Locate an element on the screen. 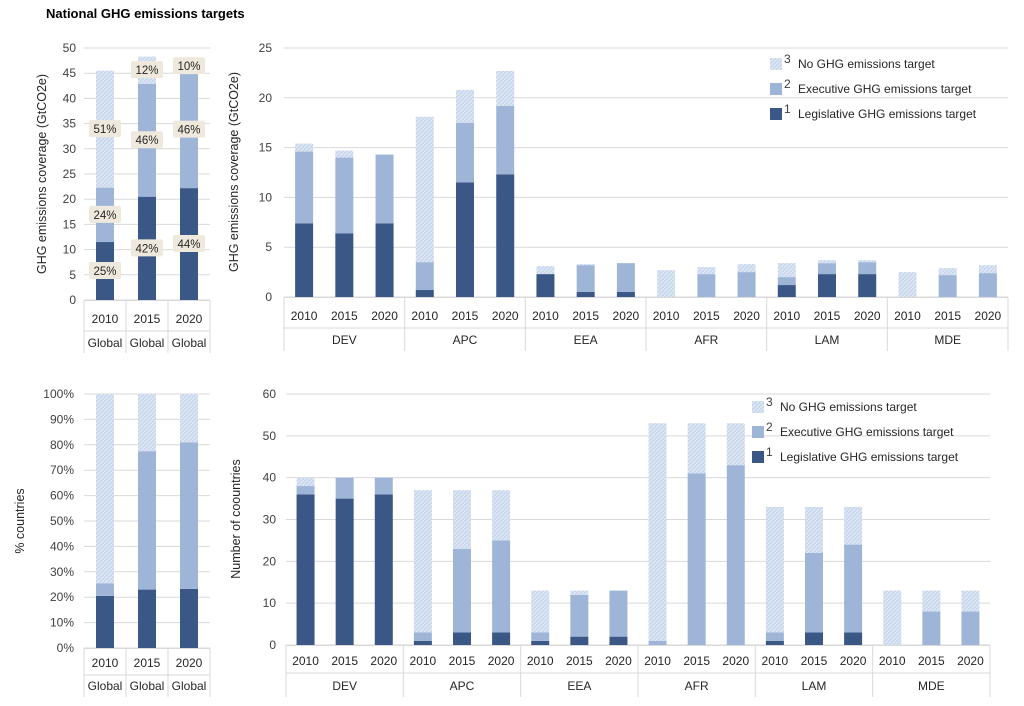  y-tick-label: 60% is located at coordinates (62, 496).